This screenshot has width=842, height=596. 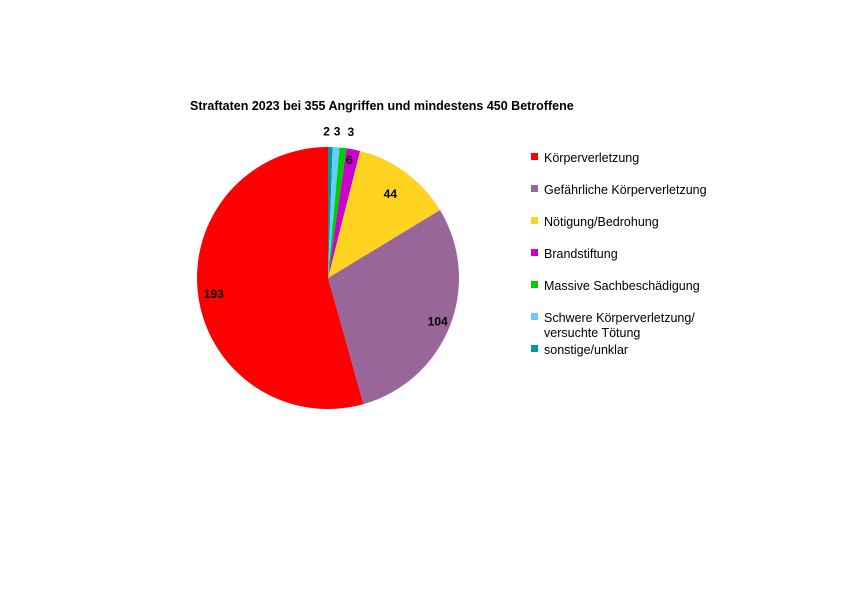 What do you see at coordinates (349, 160) in the screenshot?
I see `data-label: 6` at bounding box center [349, 160].